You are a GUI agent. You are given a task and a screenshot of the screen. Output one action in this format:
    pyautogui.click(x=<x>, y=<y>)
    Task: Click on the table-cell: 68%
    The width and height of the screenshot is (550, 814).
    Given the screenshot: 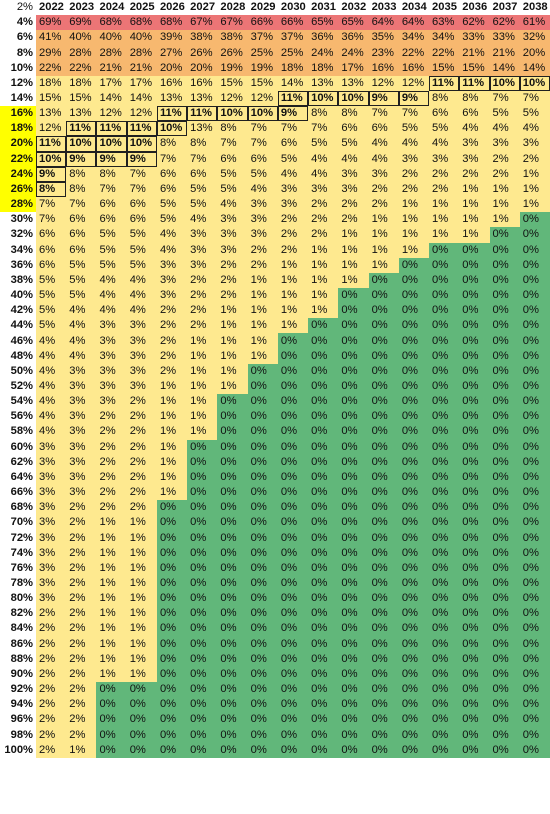 What is the action you would take?
    pyautogui.click(x=111, y=23)
    